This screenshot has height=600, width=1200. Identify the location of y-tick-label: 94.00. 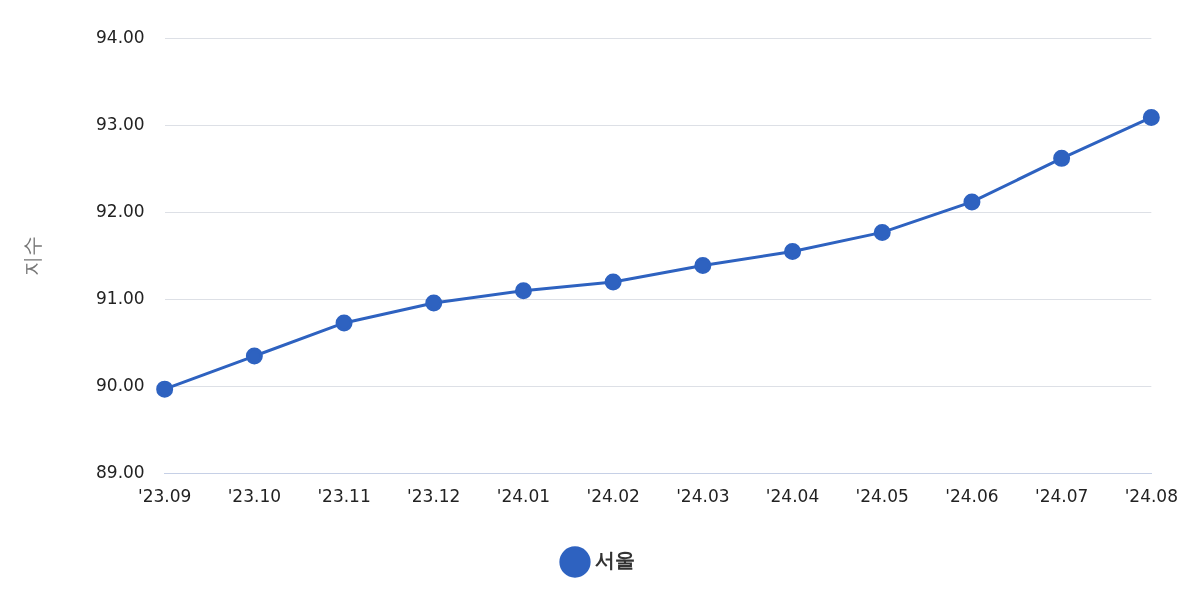
(120, 36).